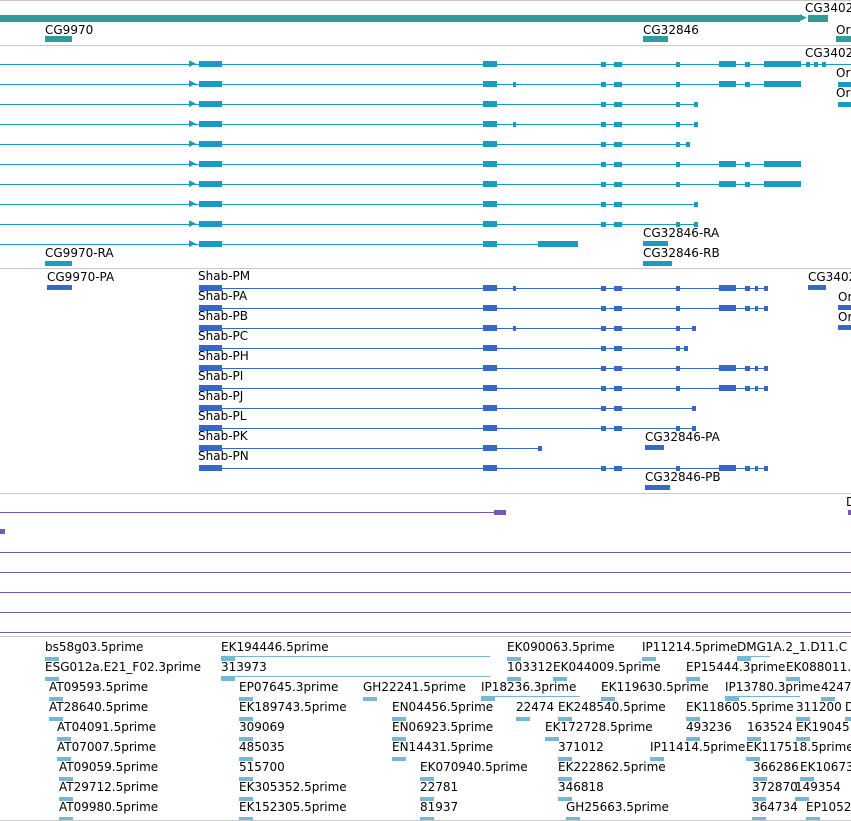  I want to click on est-label: 371012, so click(581, 747).